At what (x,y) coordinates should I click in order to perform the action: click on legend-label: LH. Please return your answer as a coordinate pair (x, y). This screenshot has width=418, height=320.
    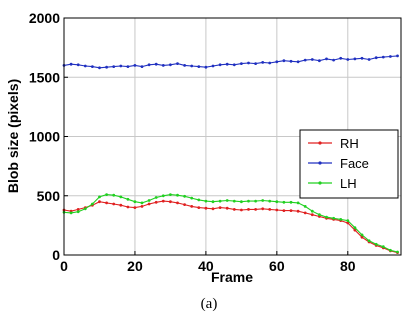
    Looking at the image, I should click on (348, 183).